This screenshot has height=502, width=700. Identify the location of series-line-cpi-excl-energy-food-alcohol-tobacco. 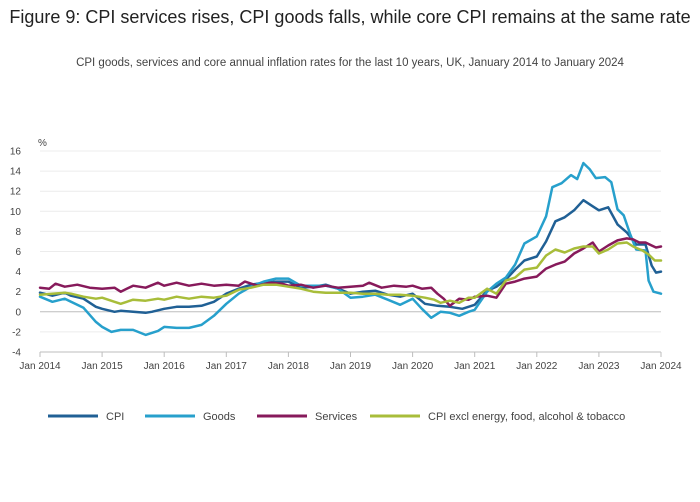
(350, 273).